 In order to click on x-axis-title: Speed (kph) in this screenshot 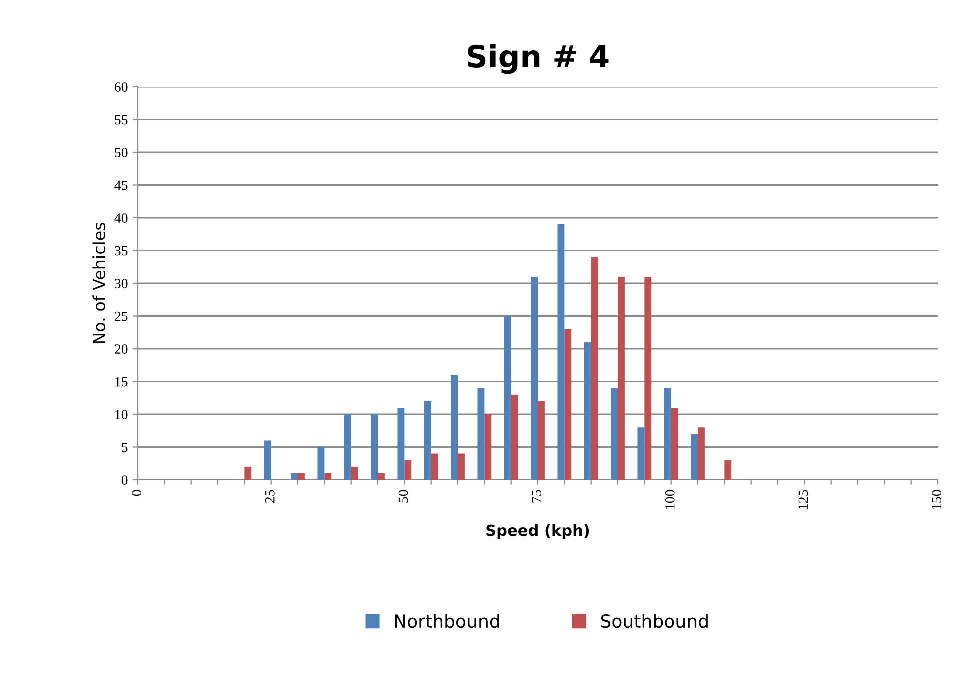, I will do `click(538, 532)`.